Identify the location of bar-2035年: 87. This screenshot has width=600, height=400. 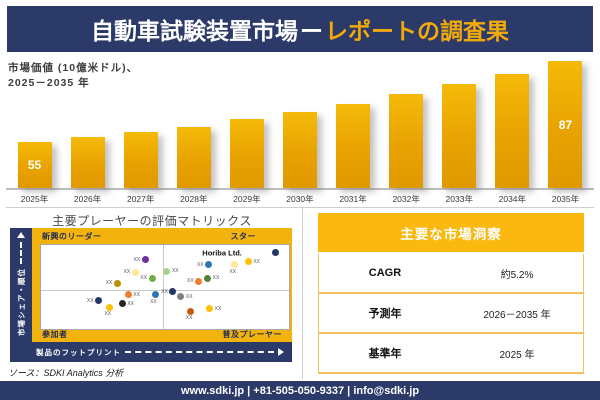
(565, 124).